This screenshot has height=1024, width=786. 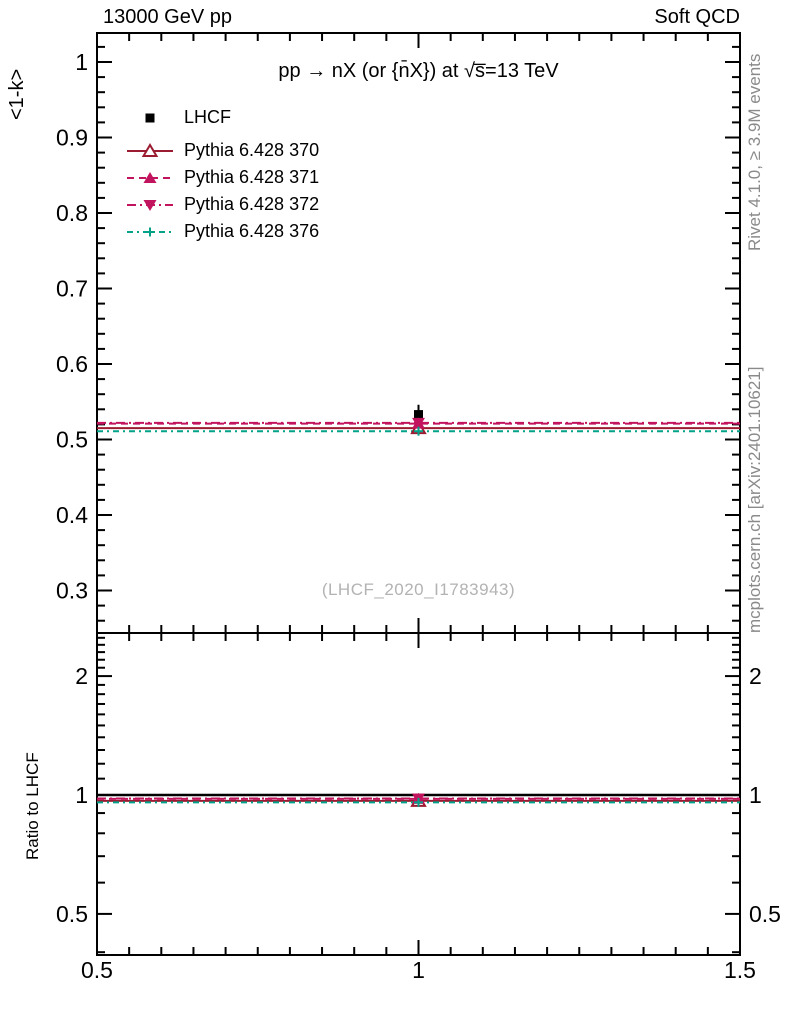 I want to click on series-marker-ratio, so click(x=418, y=802).